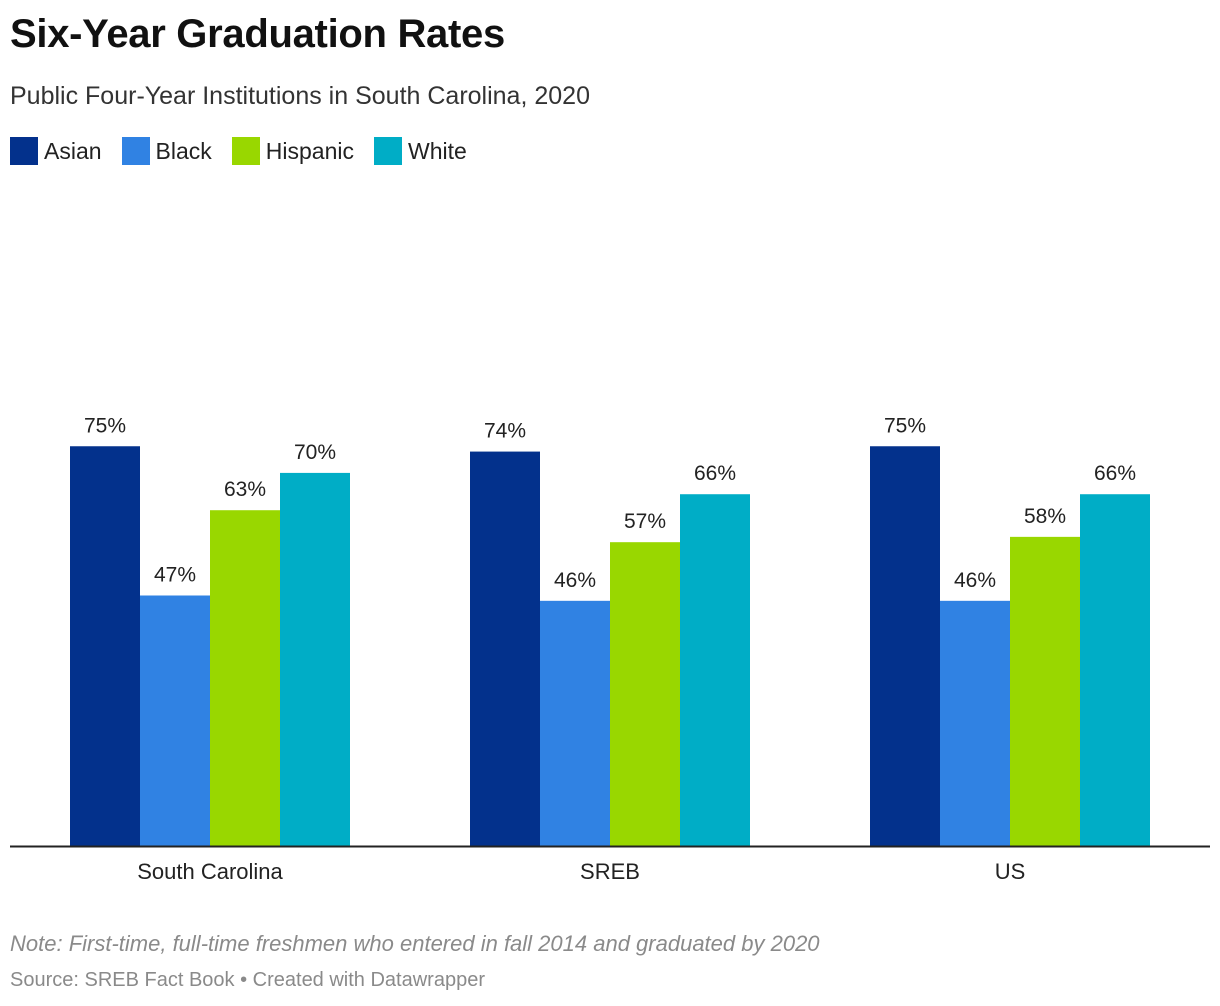 This screenshot has height=1006, width=1220. I want to click on legend-label-hispanic: Hispanic, so click(310, 150).